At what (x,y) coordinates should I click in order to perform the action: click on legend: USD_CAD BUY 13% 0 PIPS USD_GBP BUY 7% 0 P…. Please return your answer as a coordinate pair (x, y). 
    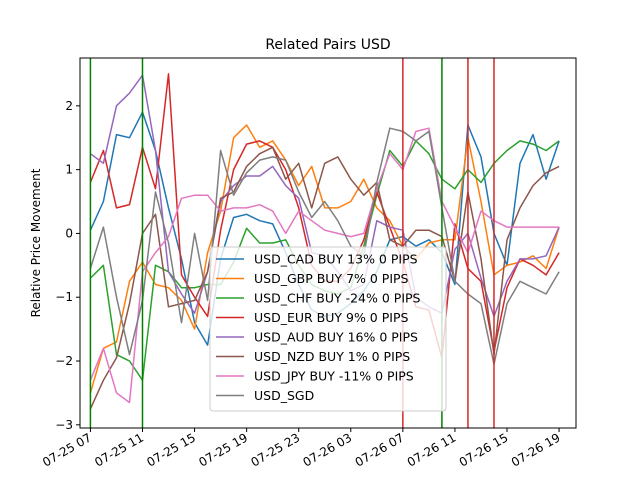
    Looking at the image, I should click on (328, 329).